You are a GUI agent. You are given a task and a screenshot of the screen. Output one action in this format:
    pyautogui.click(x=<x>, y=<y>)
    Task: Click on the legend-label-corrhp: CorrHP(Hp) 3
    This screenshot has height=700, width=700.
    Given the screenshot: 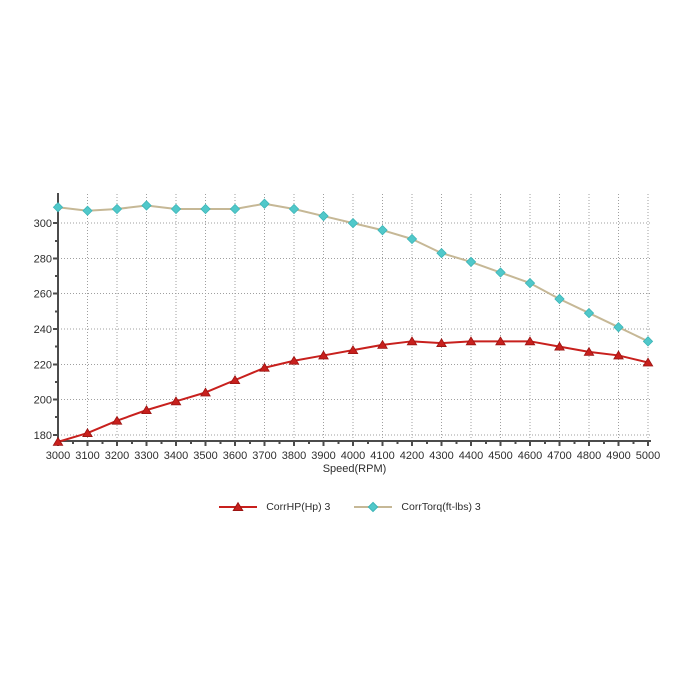 What is the action you would take?
    pyautogui.click(x=298, y=507)
    